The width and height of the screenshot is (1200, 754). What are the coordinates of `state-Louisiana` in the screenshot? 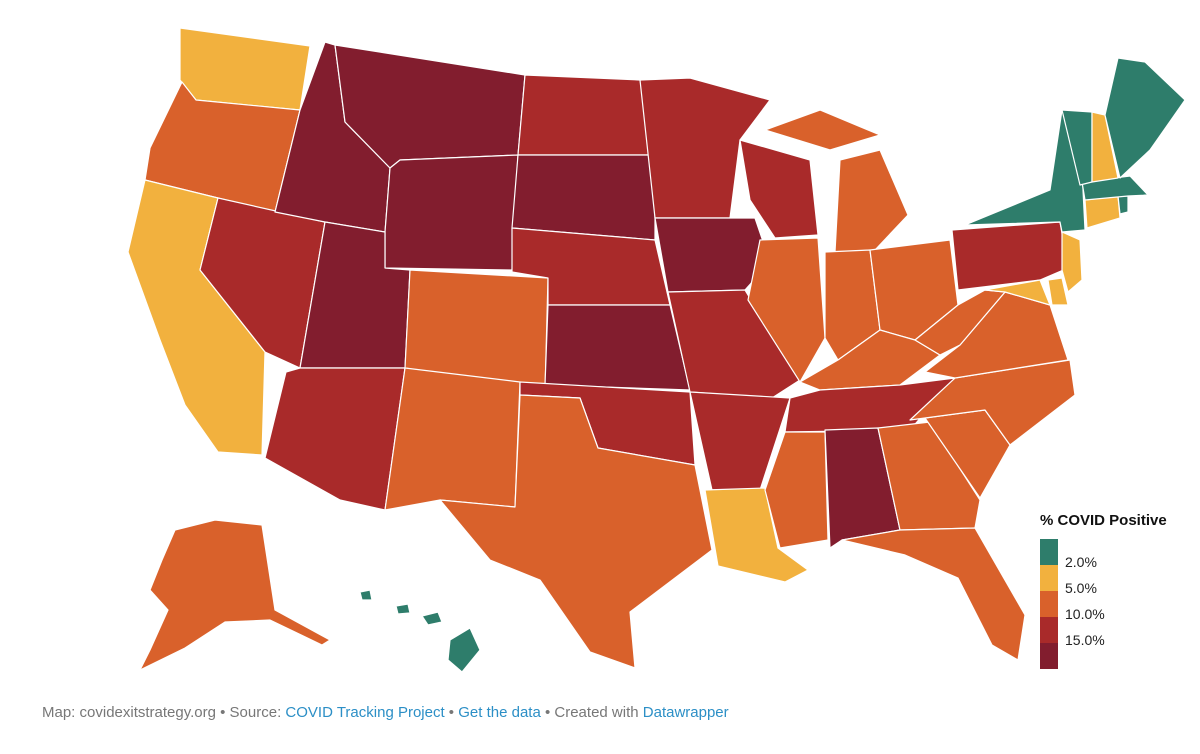 It's located at (756, 535).